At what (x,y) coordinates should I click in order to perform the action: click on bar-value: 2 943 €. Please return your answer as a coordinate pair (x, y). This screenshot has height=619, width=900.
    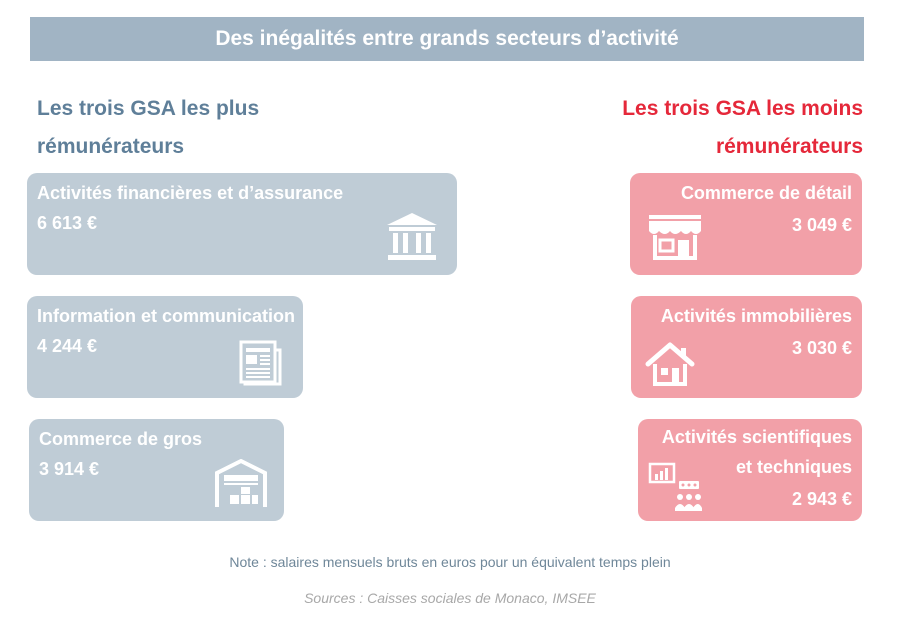
    Looking at the image, I should click on (821, 499).